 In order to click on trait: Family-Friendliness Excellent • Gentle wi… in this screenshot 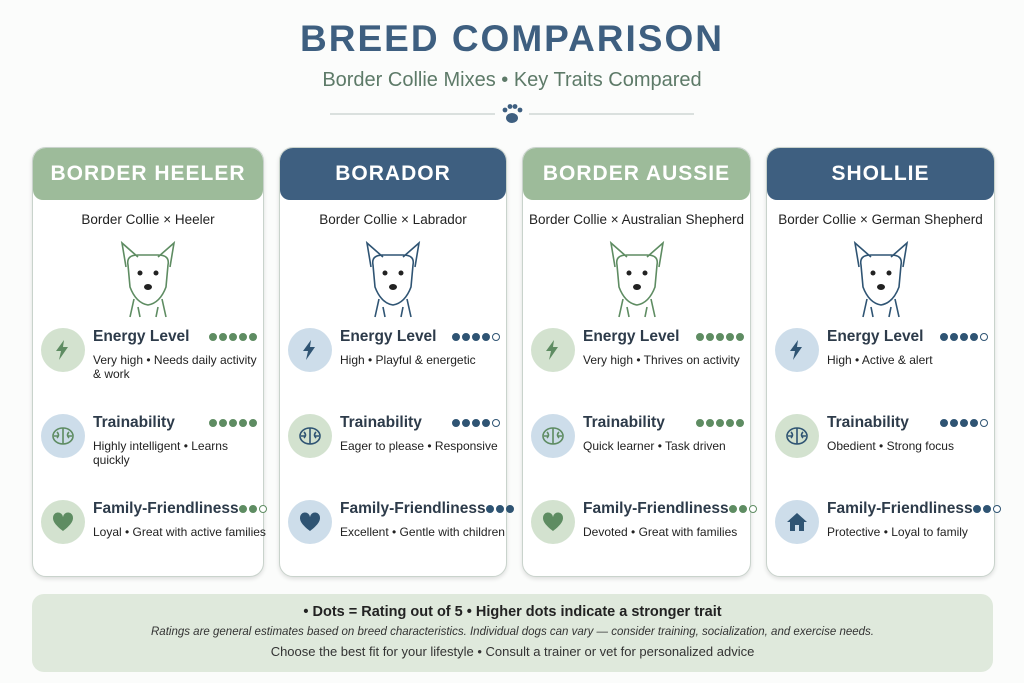, I will do `click(401, 522)`.